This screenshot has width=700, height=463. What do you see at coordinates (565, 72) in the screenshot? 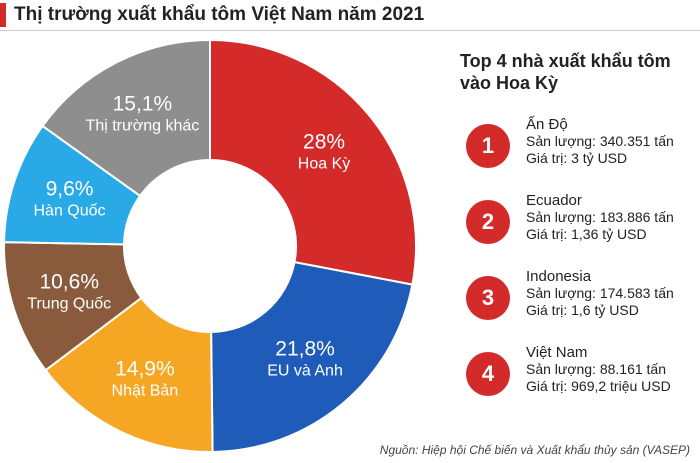
I see `panel-title: Top 4 nhà xuất khẩu tôm vào Hoa Kỳ` at bounding box center [565, 72].